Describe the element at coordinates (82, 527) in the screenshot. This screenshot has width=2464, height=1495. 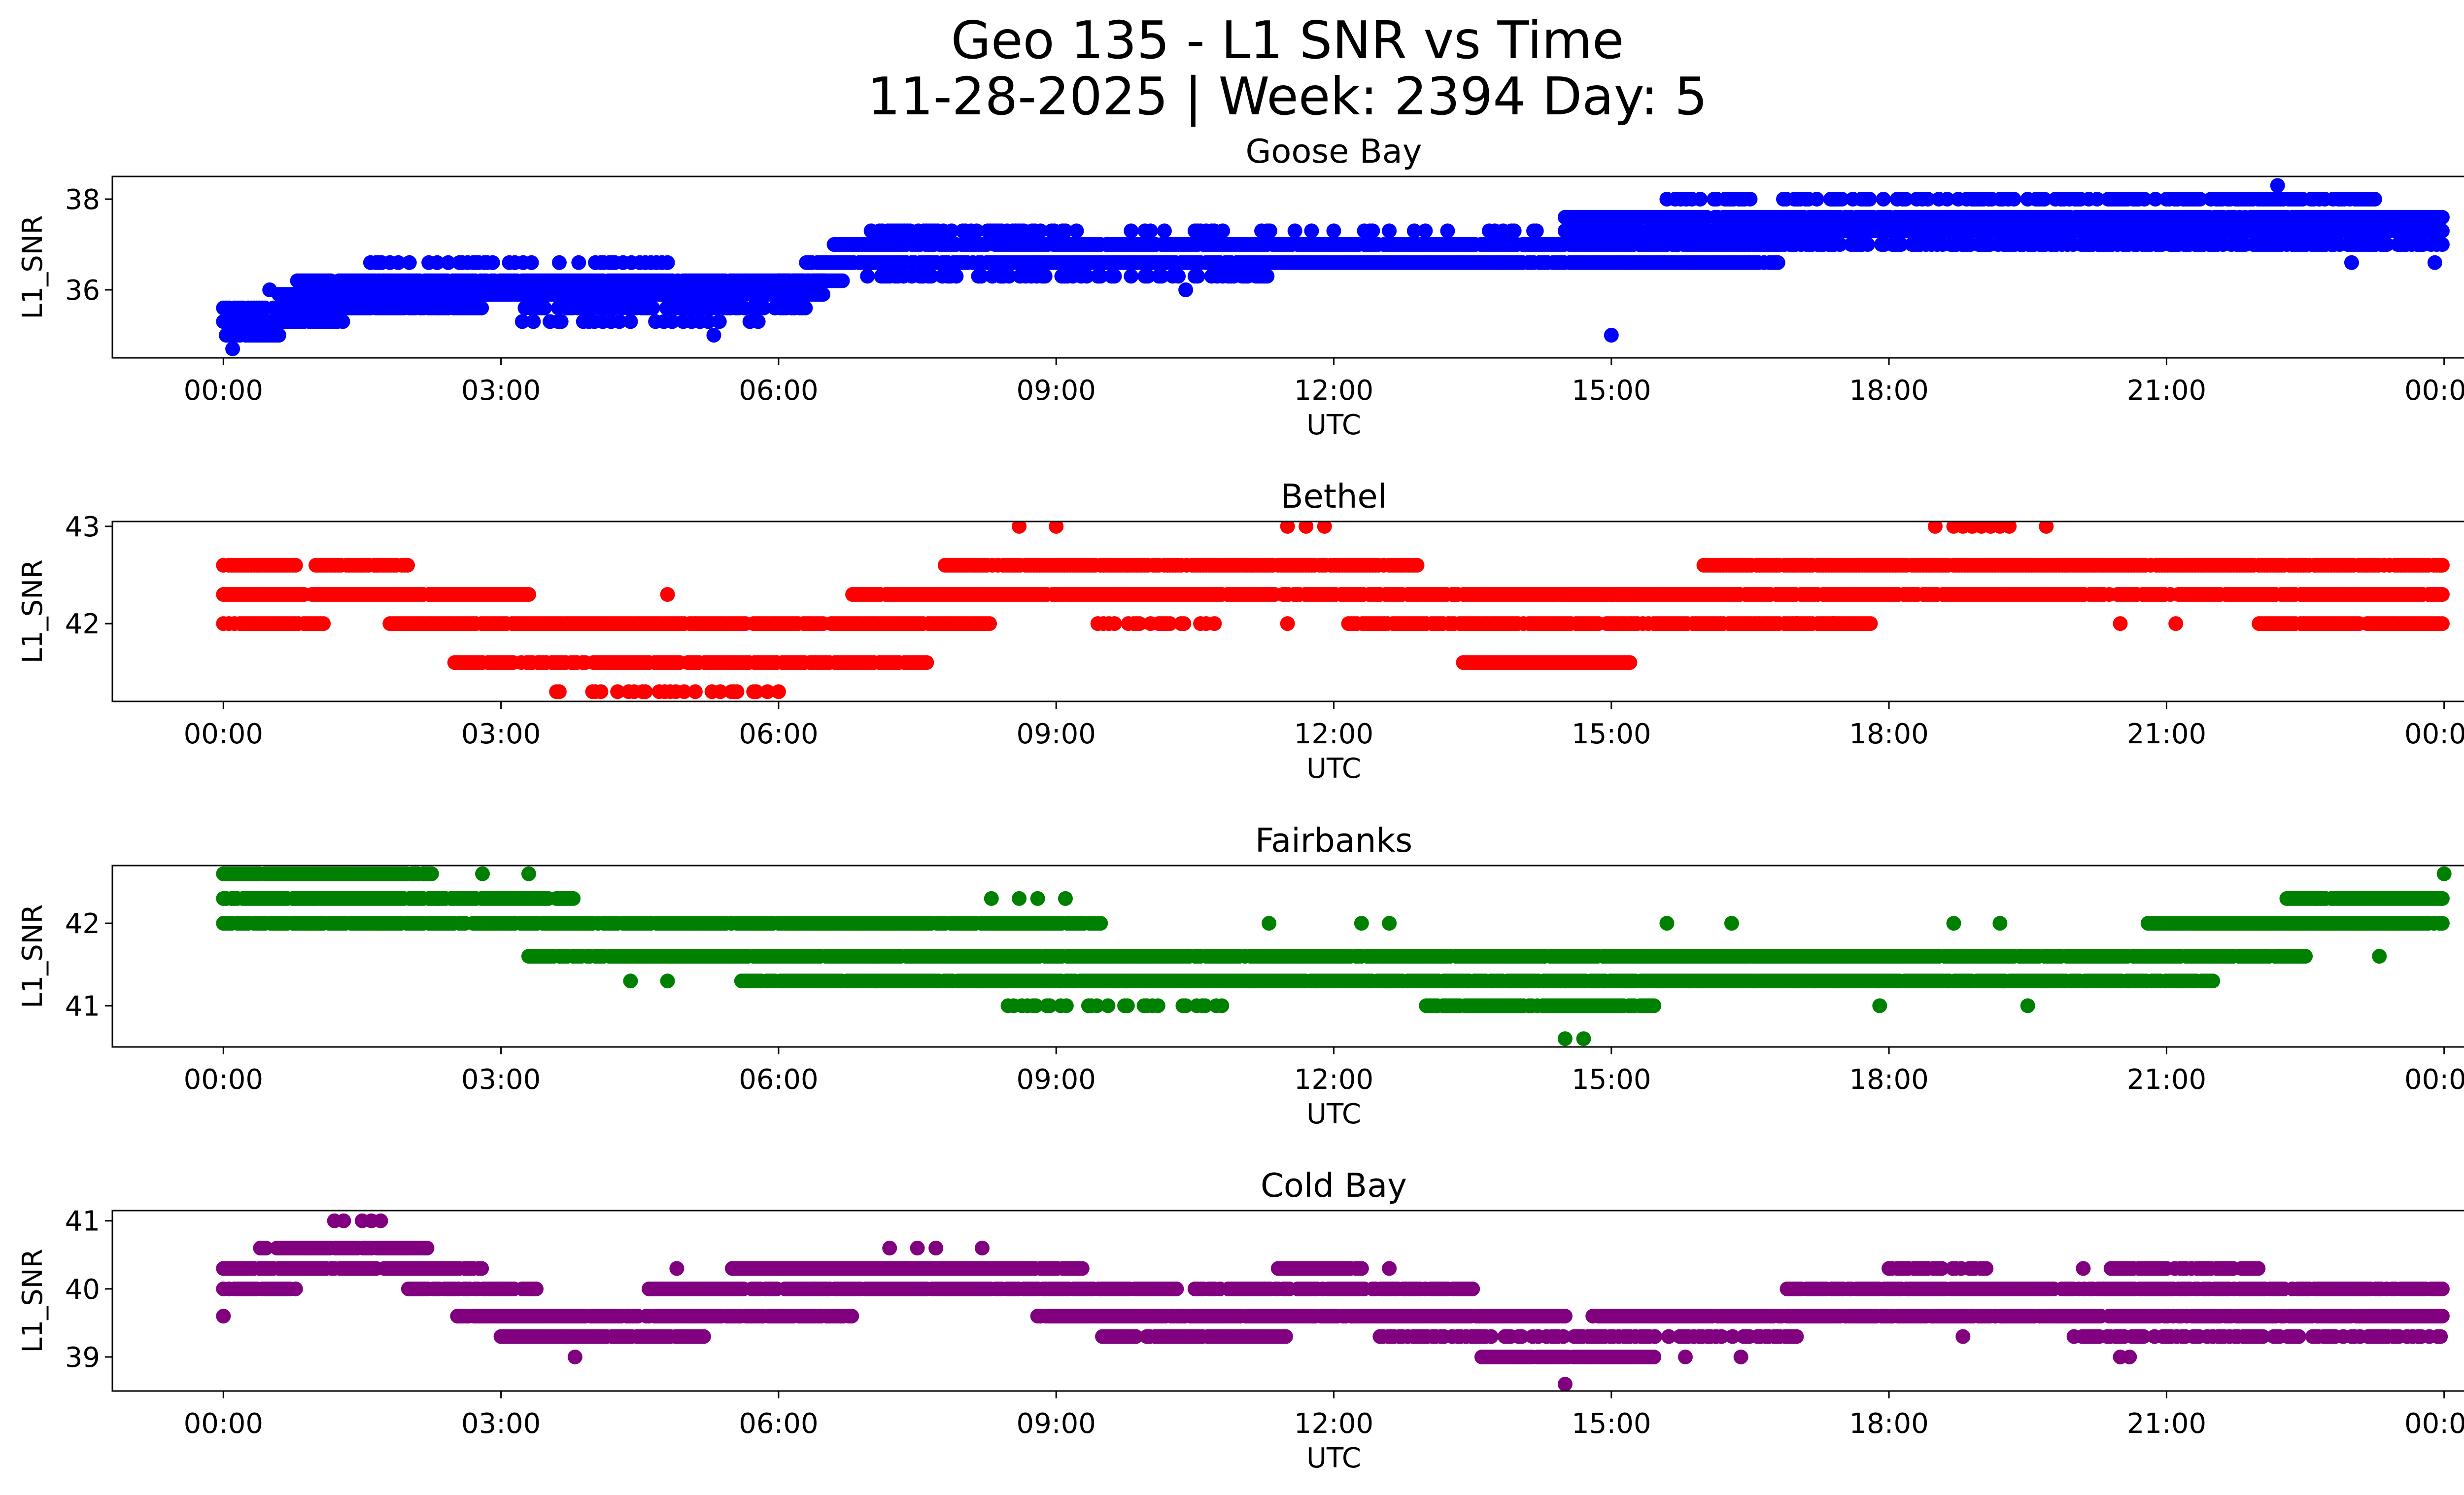
I see `y-tick-label: 43` at that location.